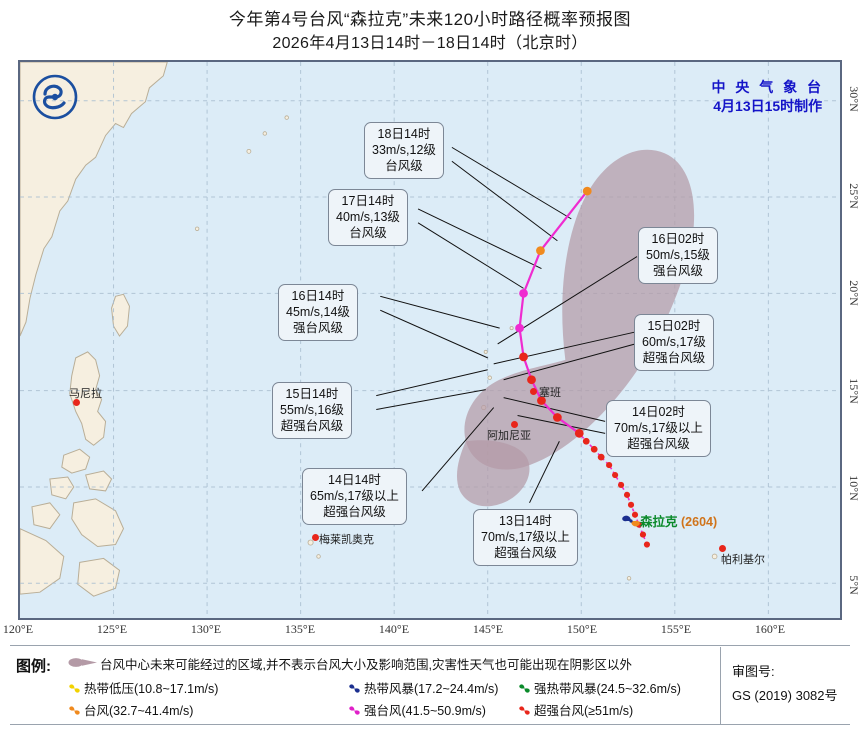  Describe the element at coordinates (318, 296) in the screenshot. I see `callout-time: 16日14时` at that location.